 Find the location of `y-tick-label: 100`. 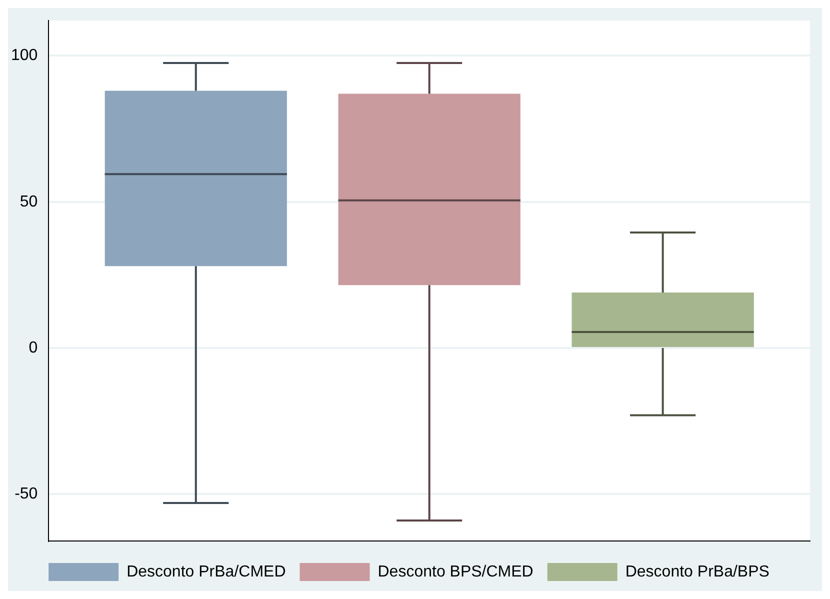

y-tick-label: 100 is located at coordinates (24, 55).